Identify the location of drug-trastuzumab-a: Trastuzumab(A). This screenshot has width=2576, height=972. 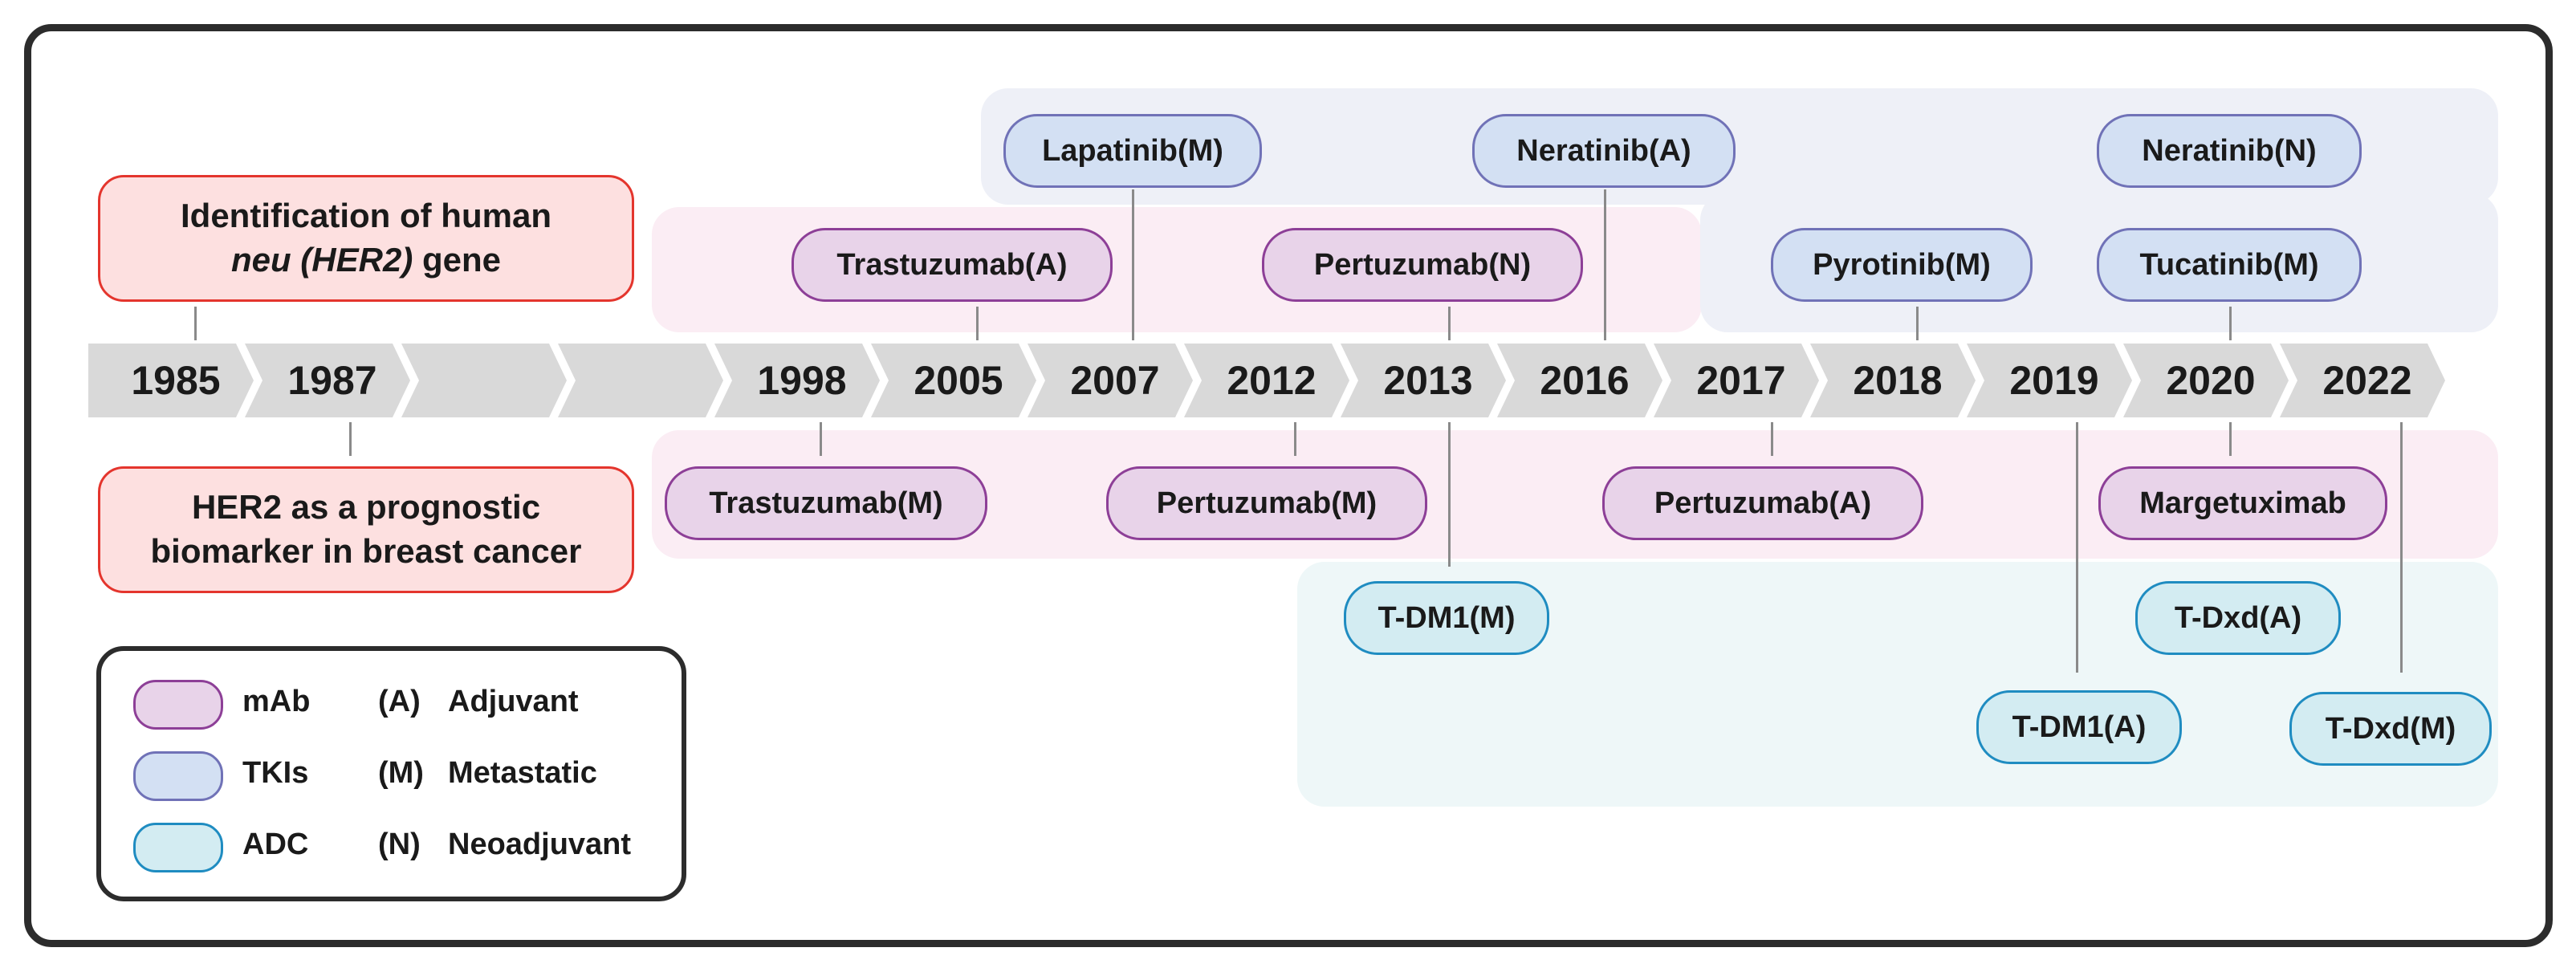
(952, 265).